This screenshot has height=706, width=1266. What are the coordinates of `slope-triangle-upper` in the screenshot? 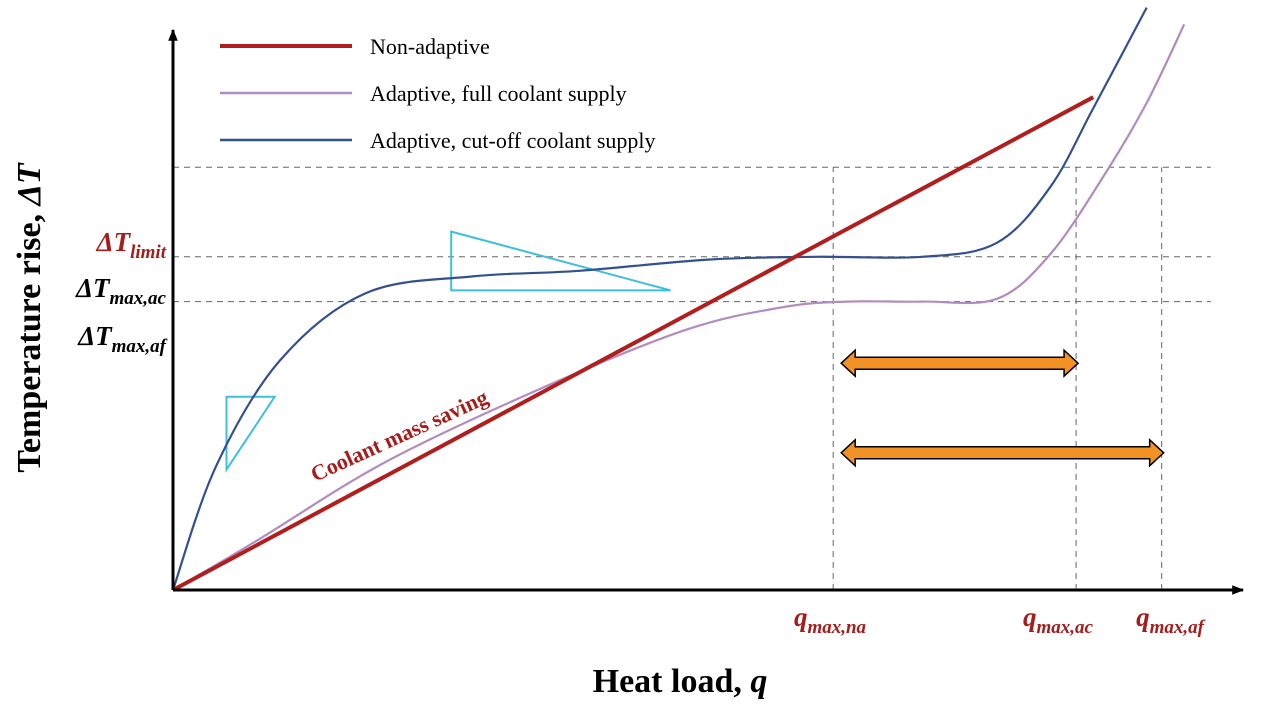 It's located at (560, 261).